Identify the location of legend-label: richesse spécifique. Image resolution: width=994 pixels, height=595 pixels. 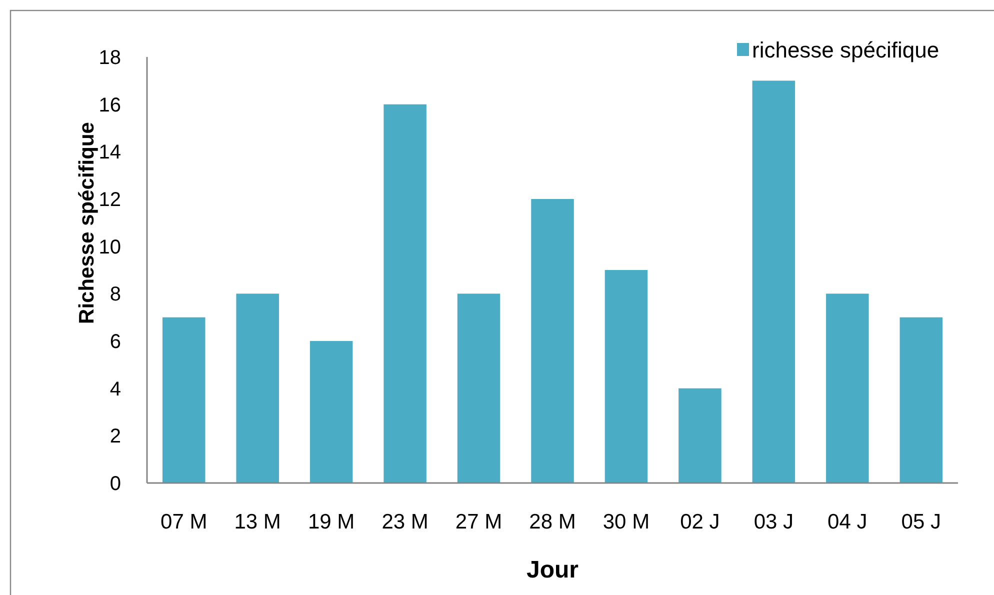
(846, 50).